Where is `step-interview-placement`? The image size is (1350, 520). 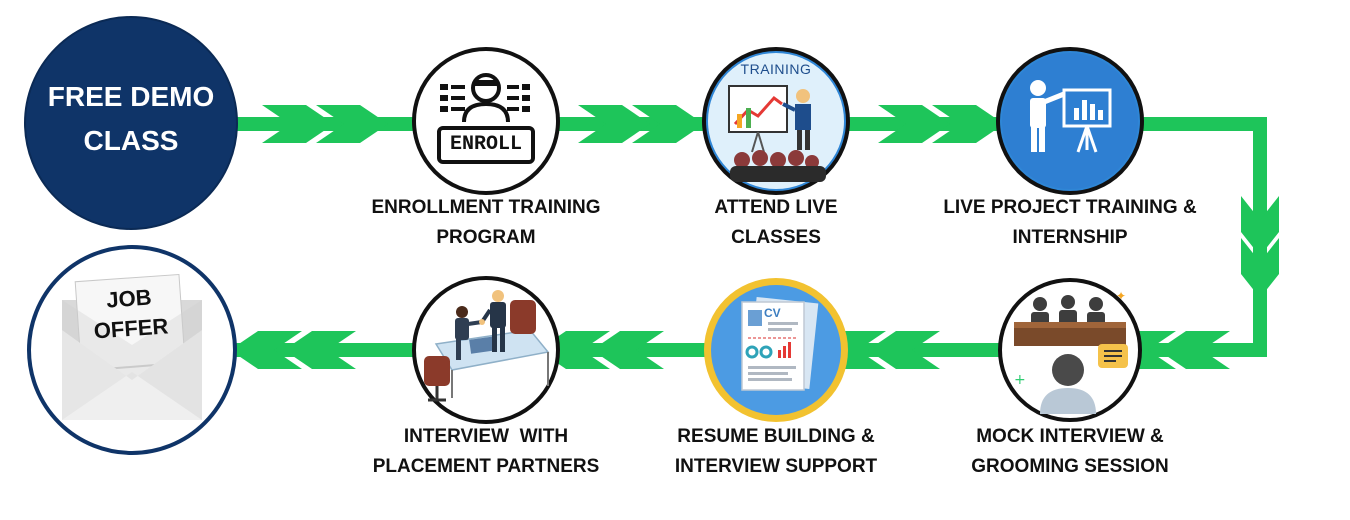 step-interview-placement is located at coordinates (486, 350).